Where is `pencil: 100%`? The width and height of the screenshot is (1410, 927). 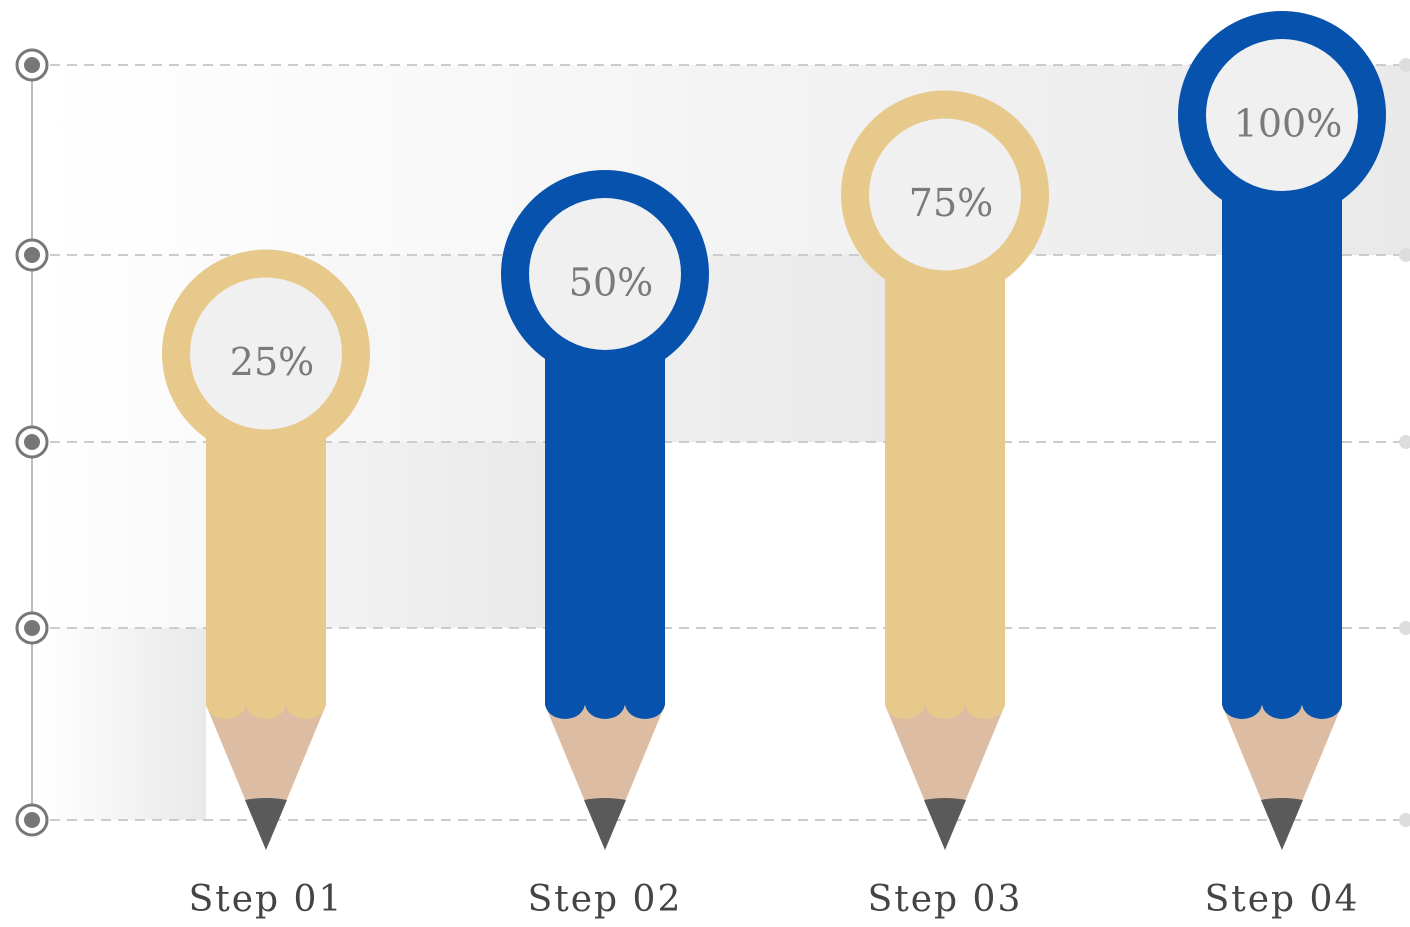
pencil: 100% is located at coordinates (1282, 430).